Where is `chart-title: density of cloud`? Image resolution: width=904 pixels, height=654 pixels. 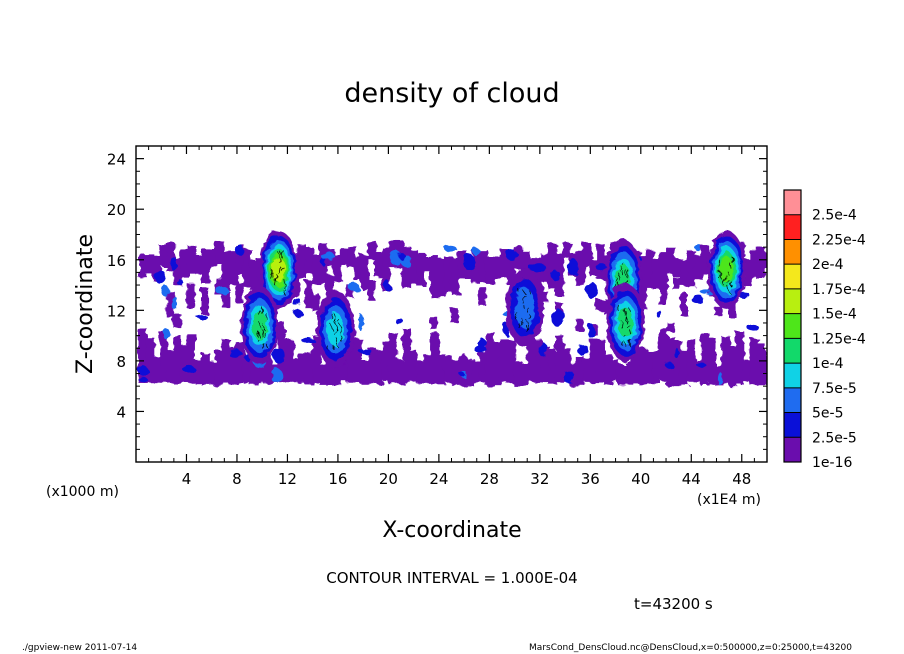 chart-title: density of cloud is located at coordinates (451, 93).